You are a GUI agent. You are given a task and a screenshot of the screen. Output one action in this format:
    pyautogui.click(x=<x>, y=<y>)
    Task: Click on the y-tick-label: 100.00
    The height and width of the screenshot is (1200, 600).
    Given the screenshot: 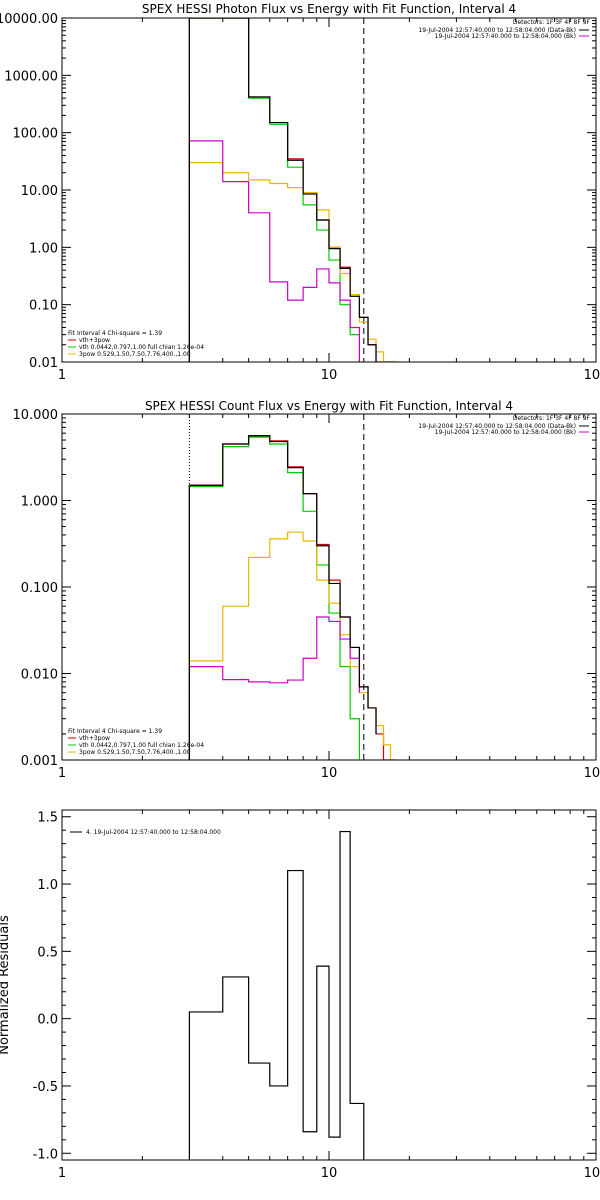 What is the action you would take?
    pyautogui.click(x=36, y=134)
    